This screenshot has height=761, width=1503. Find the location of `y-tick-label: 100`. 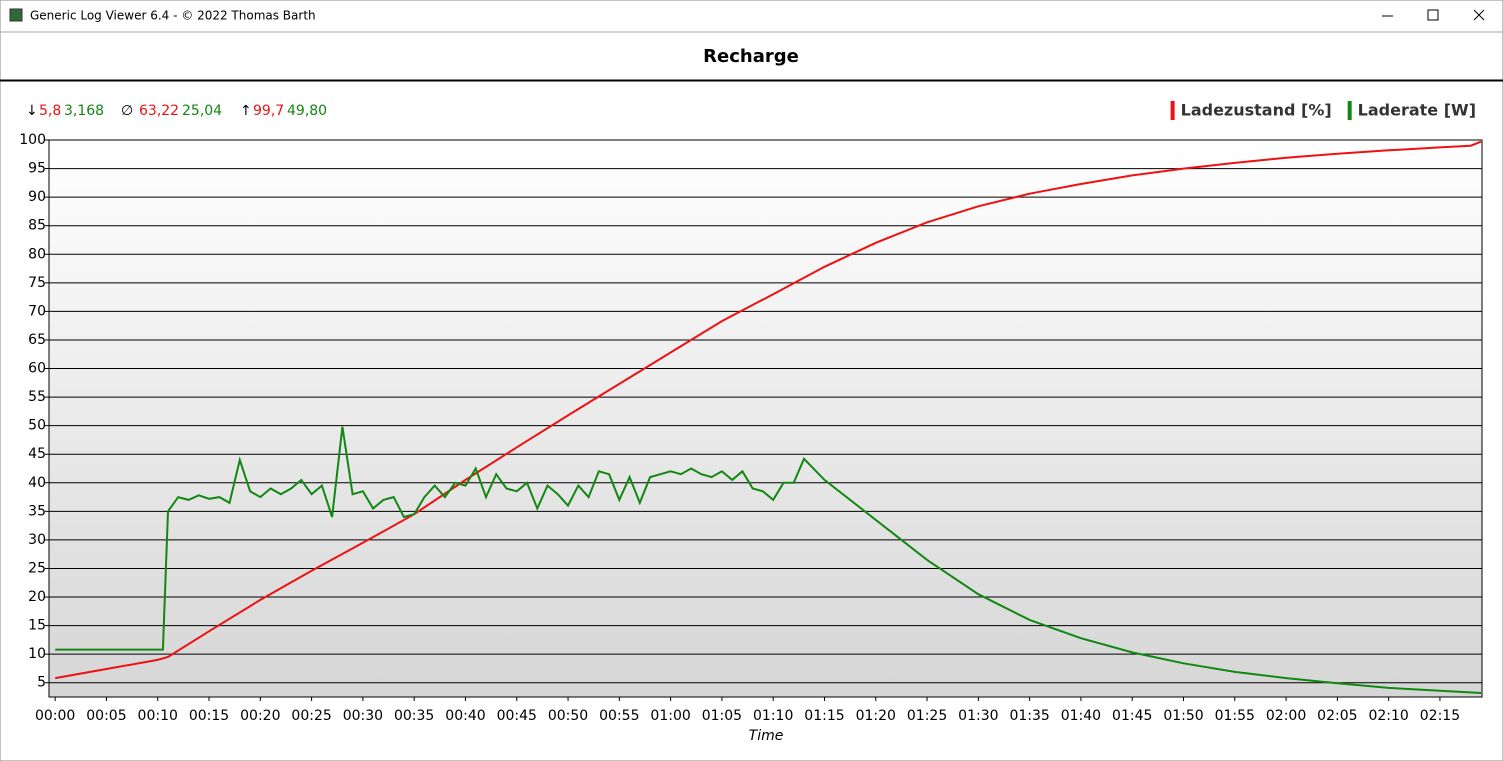

y-tick-label: 100 is located at coordinates (32, 140).